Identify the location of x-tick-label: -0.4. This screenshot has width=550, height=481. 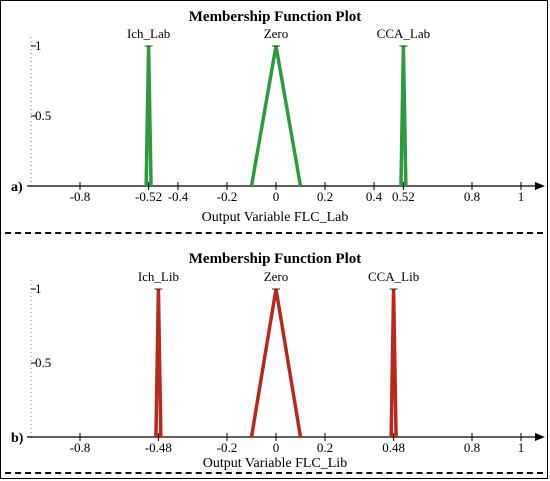
(178, 196).